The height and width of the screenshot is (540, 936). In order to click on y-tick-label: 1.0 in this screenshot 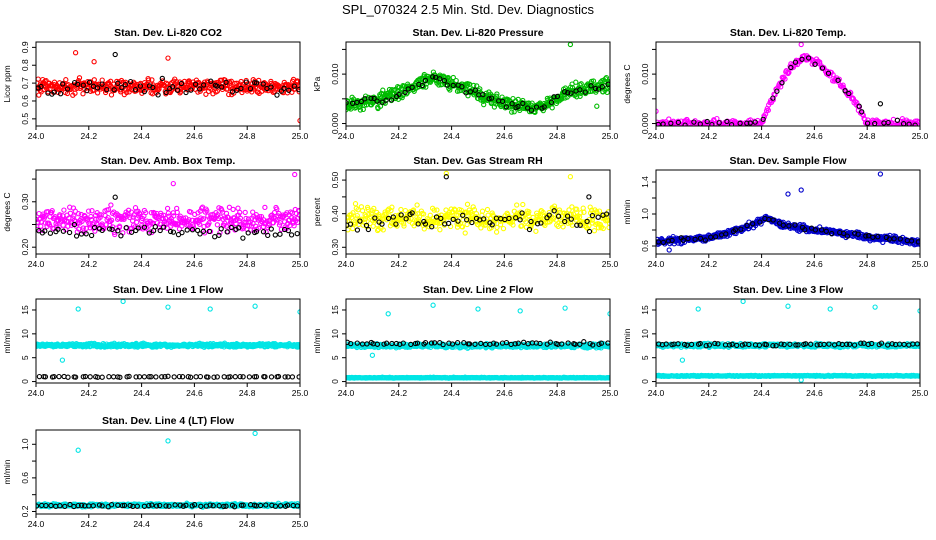, I will do `click(645, 214)`.